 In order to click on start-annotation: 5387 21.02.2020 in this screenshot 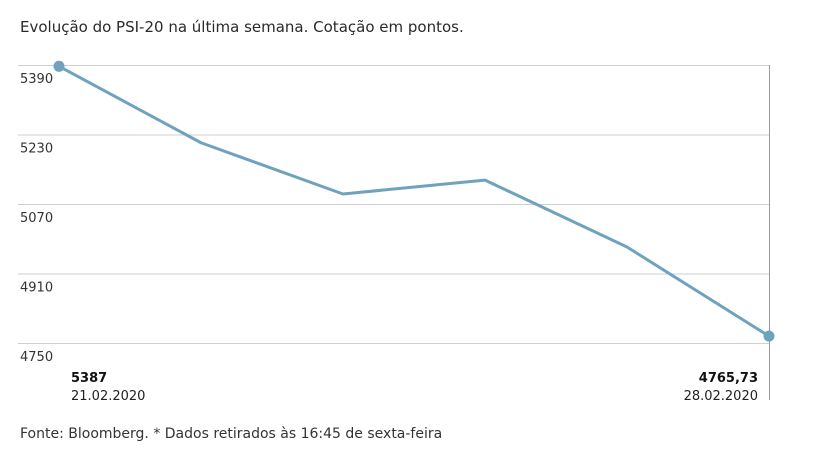, I will do `click(108, 388)`.